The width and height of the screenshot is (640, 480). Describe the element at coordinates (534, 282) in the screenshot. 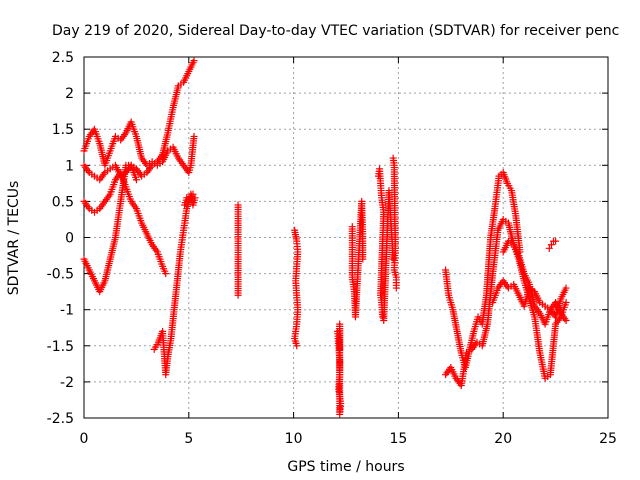

I see `series-arc-P` at that location.